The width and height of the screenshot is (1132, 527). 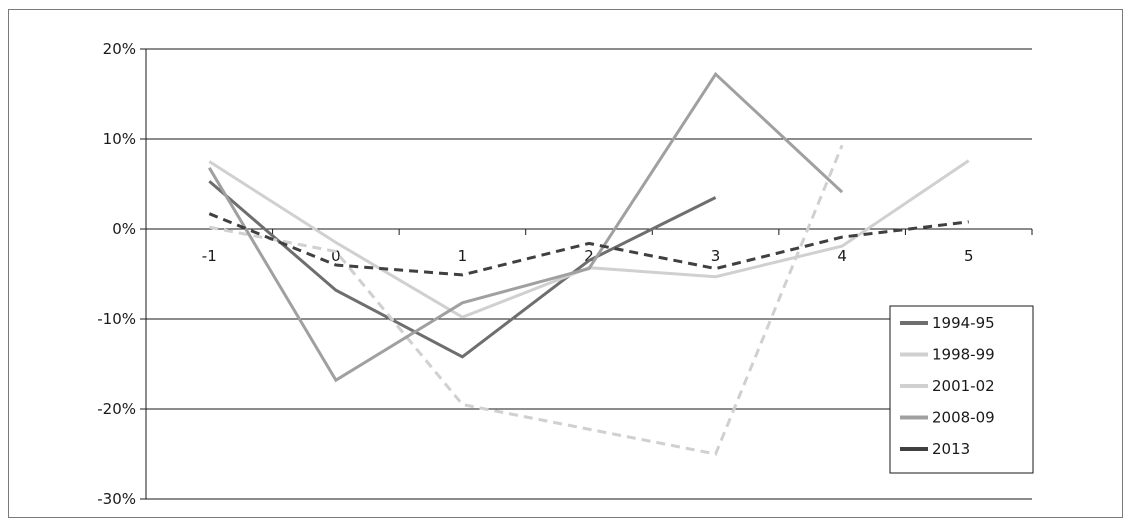 What do you see at coordinates (969, 256) in the screenshot?
I see `x-tick-label: 5` at bounding box center [969, 256].